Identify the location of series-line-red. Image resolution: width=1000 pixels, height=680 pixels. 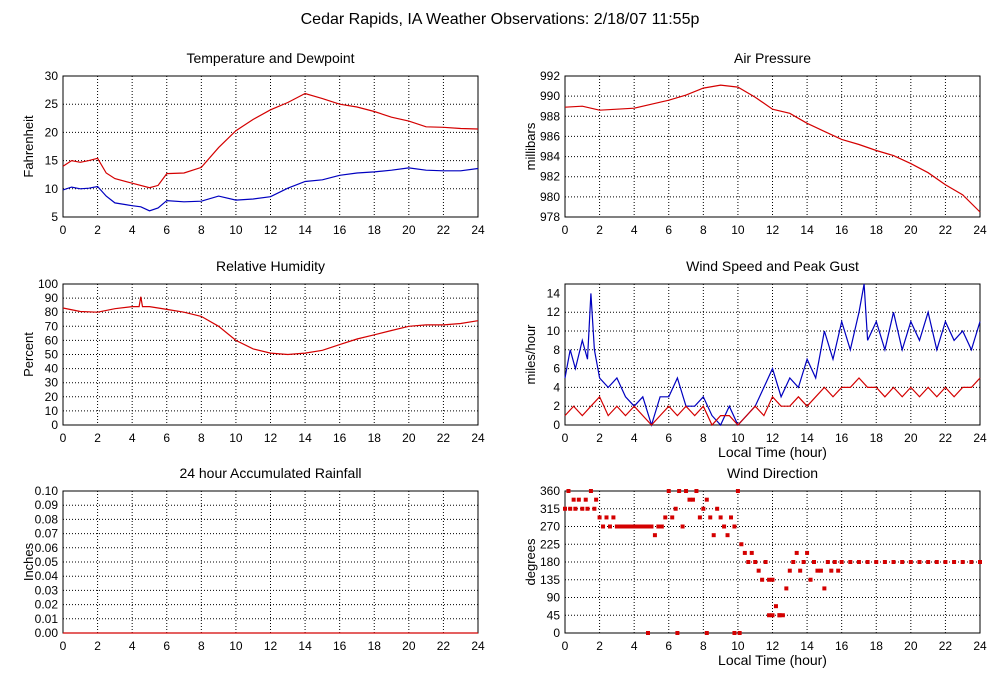
(772, 402).